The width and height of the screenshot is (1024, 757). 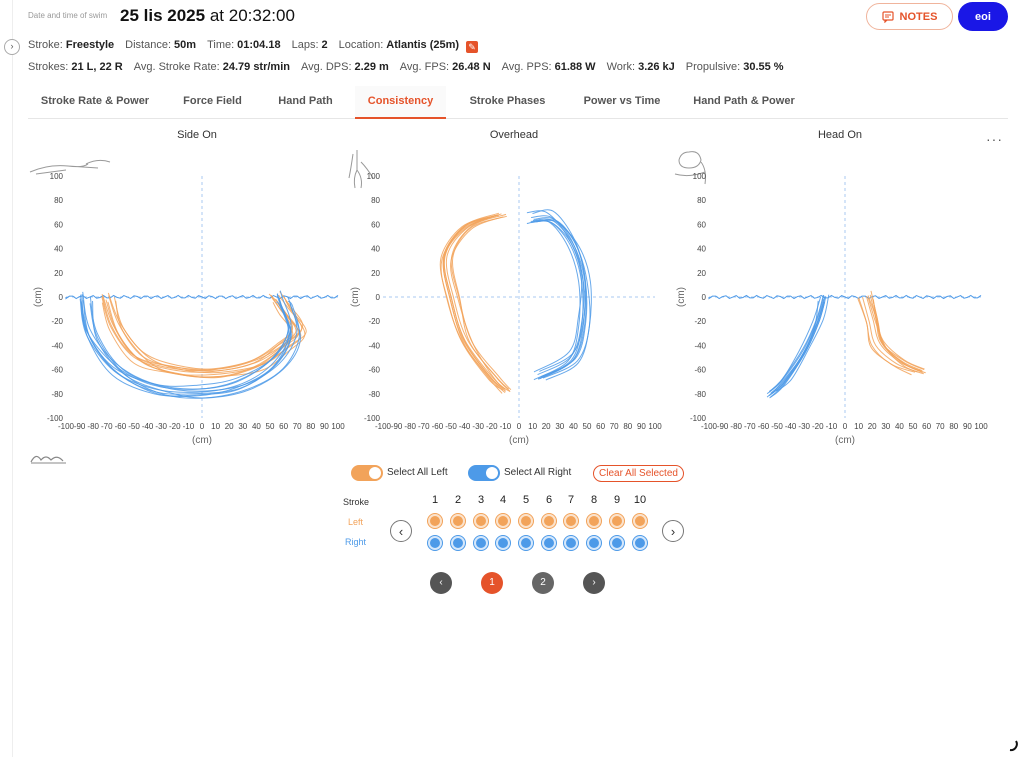 What do you see at coordinates (899, 426) in the screenshot?
I see `x-tick-label: 40` at bounding box center [899, 426].